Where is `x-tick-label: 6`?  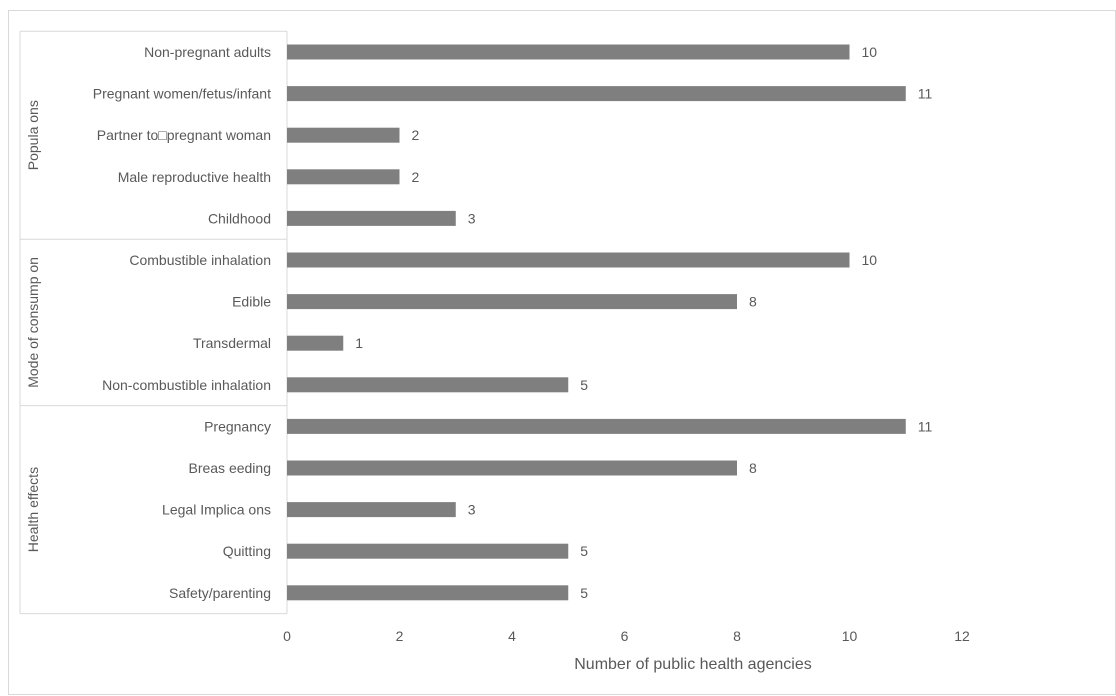 x-tick-label: 6 is located at coordinates (625, 636).